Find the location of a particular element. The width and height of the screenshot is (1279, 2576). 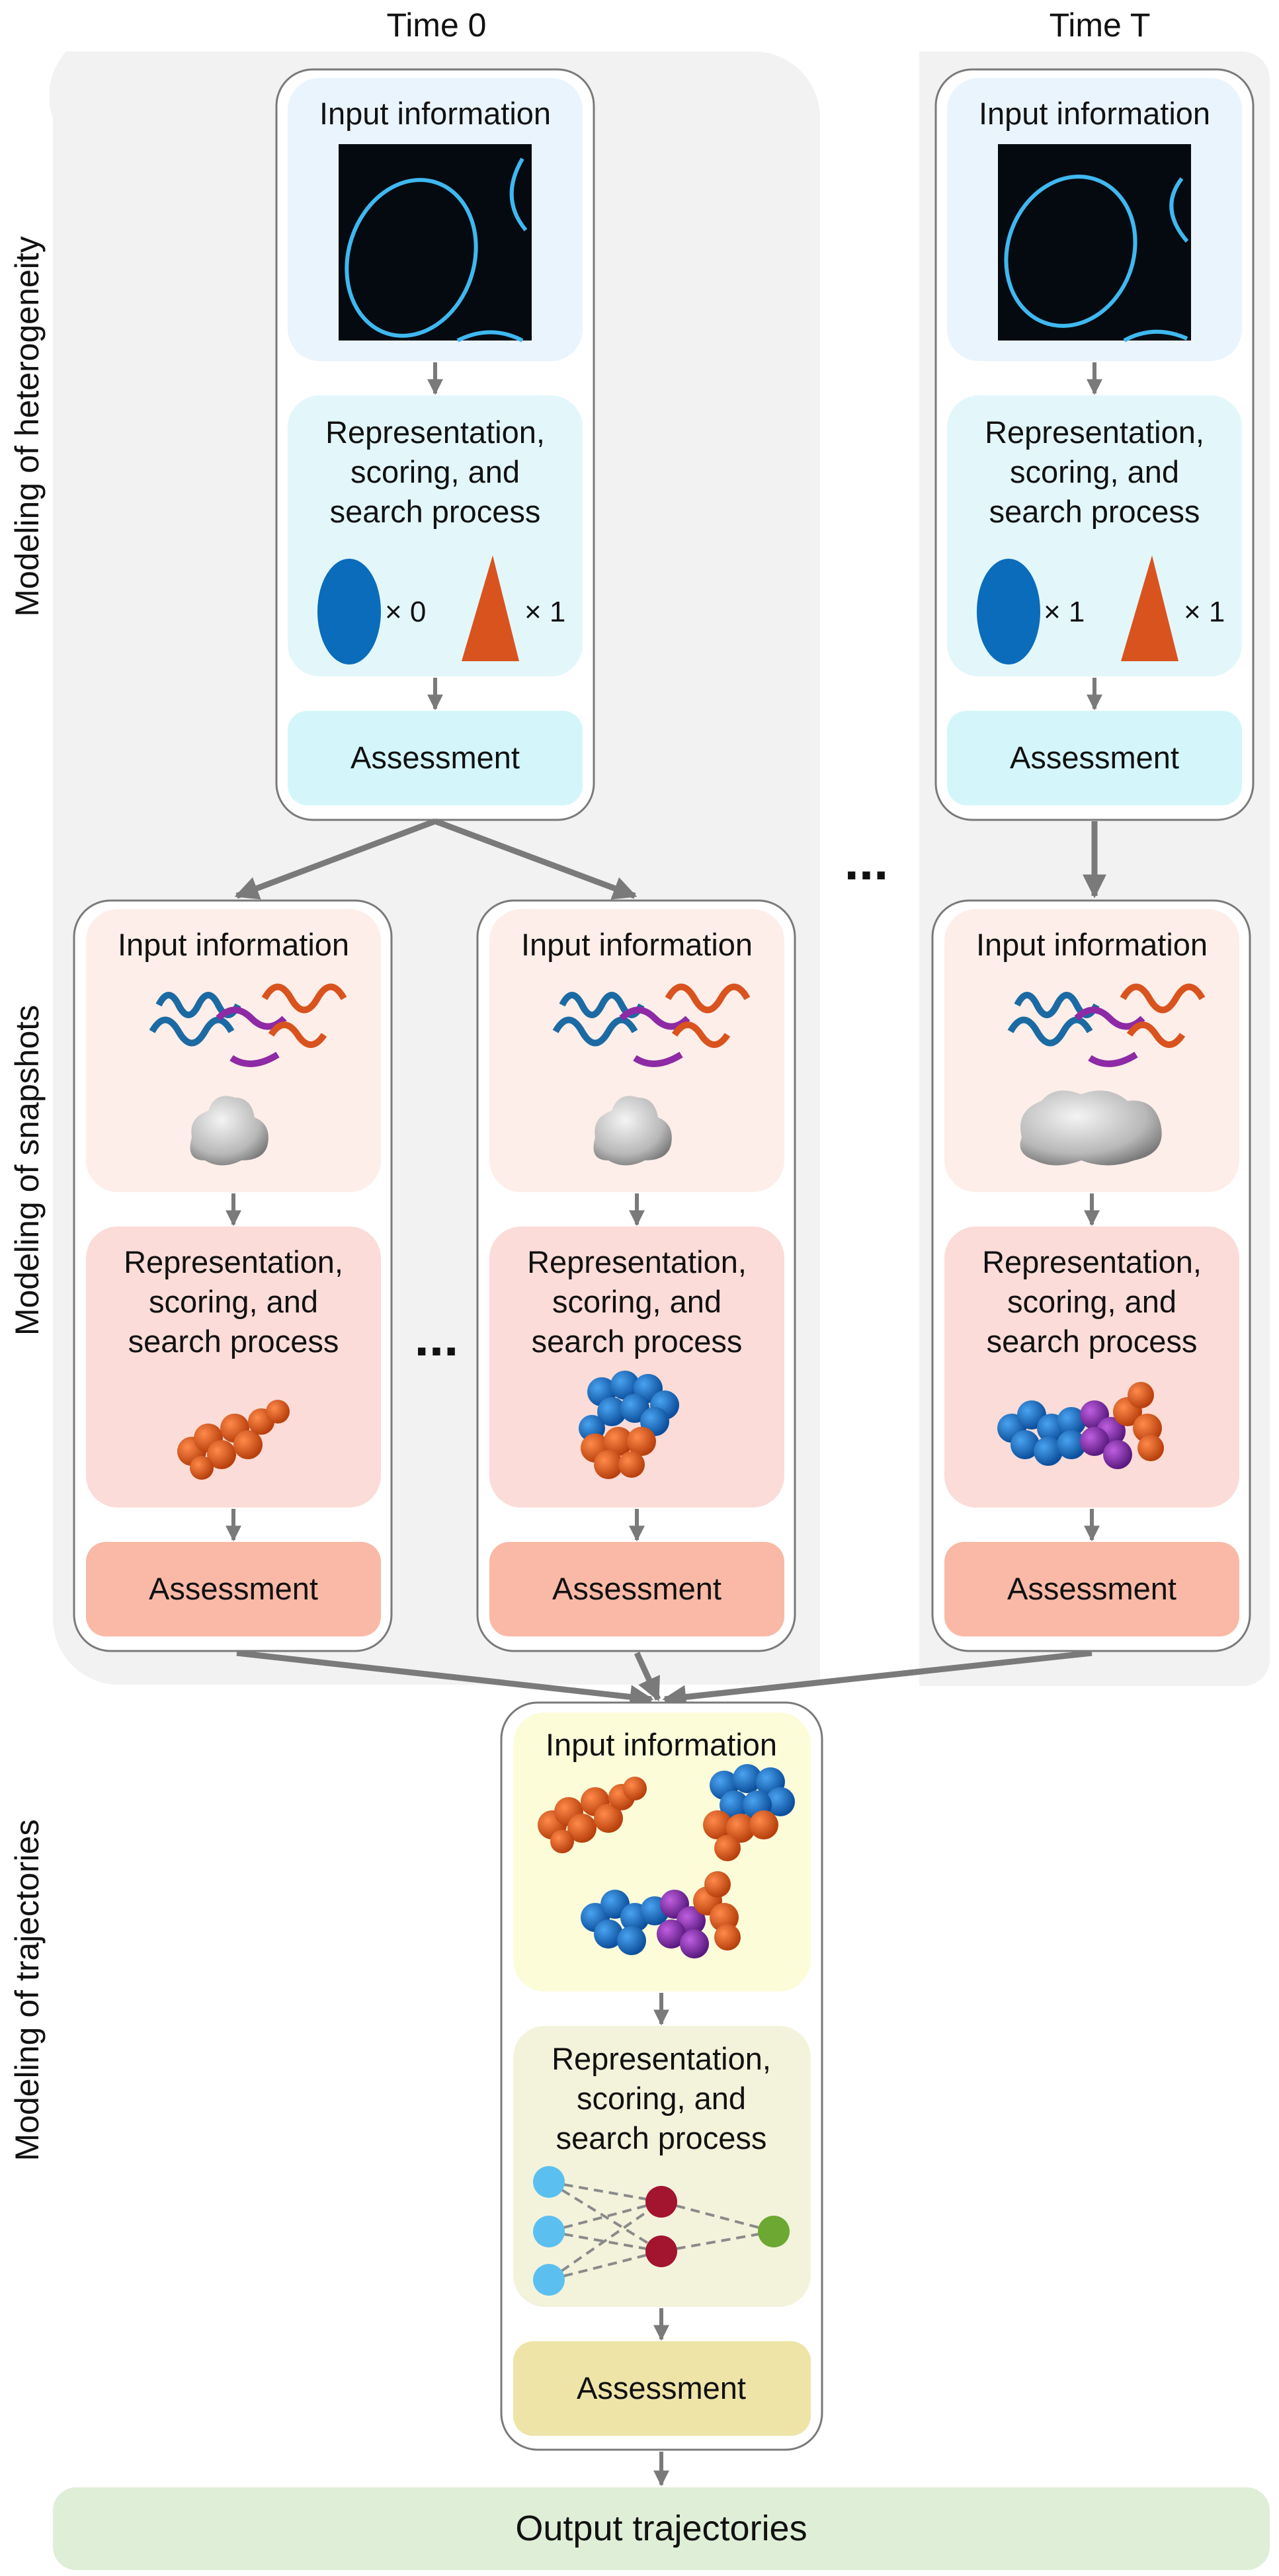

ellipse-count: × 0 is located at coordinates (405, 612).